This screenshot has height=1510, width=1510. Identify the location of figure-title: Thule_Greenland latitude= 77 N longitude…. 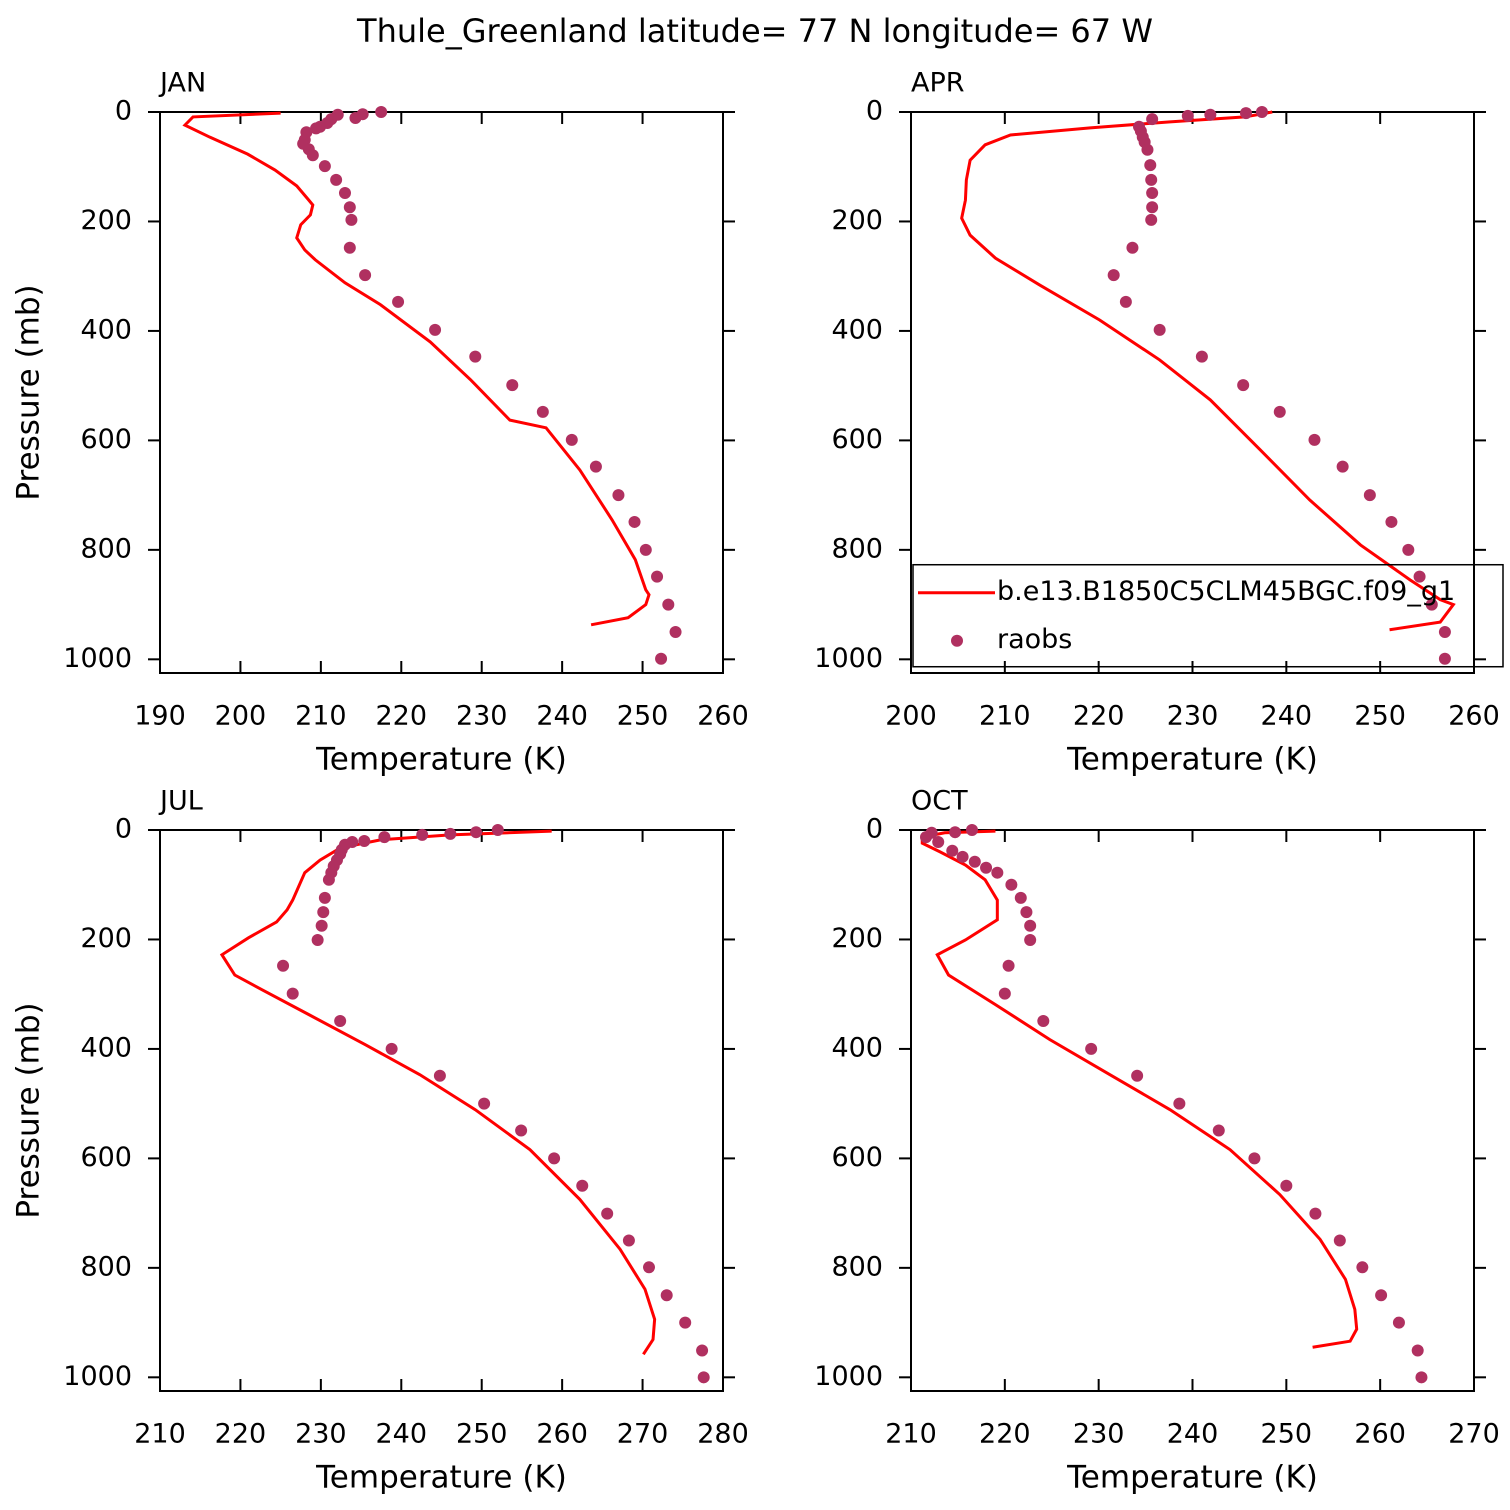
(754, 31).